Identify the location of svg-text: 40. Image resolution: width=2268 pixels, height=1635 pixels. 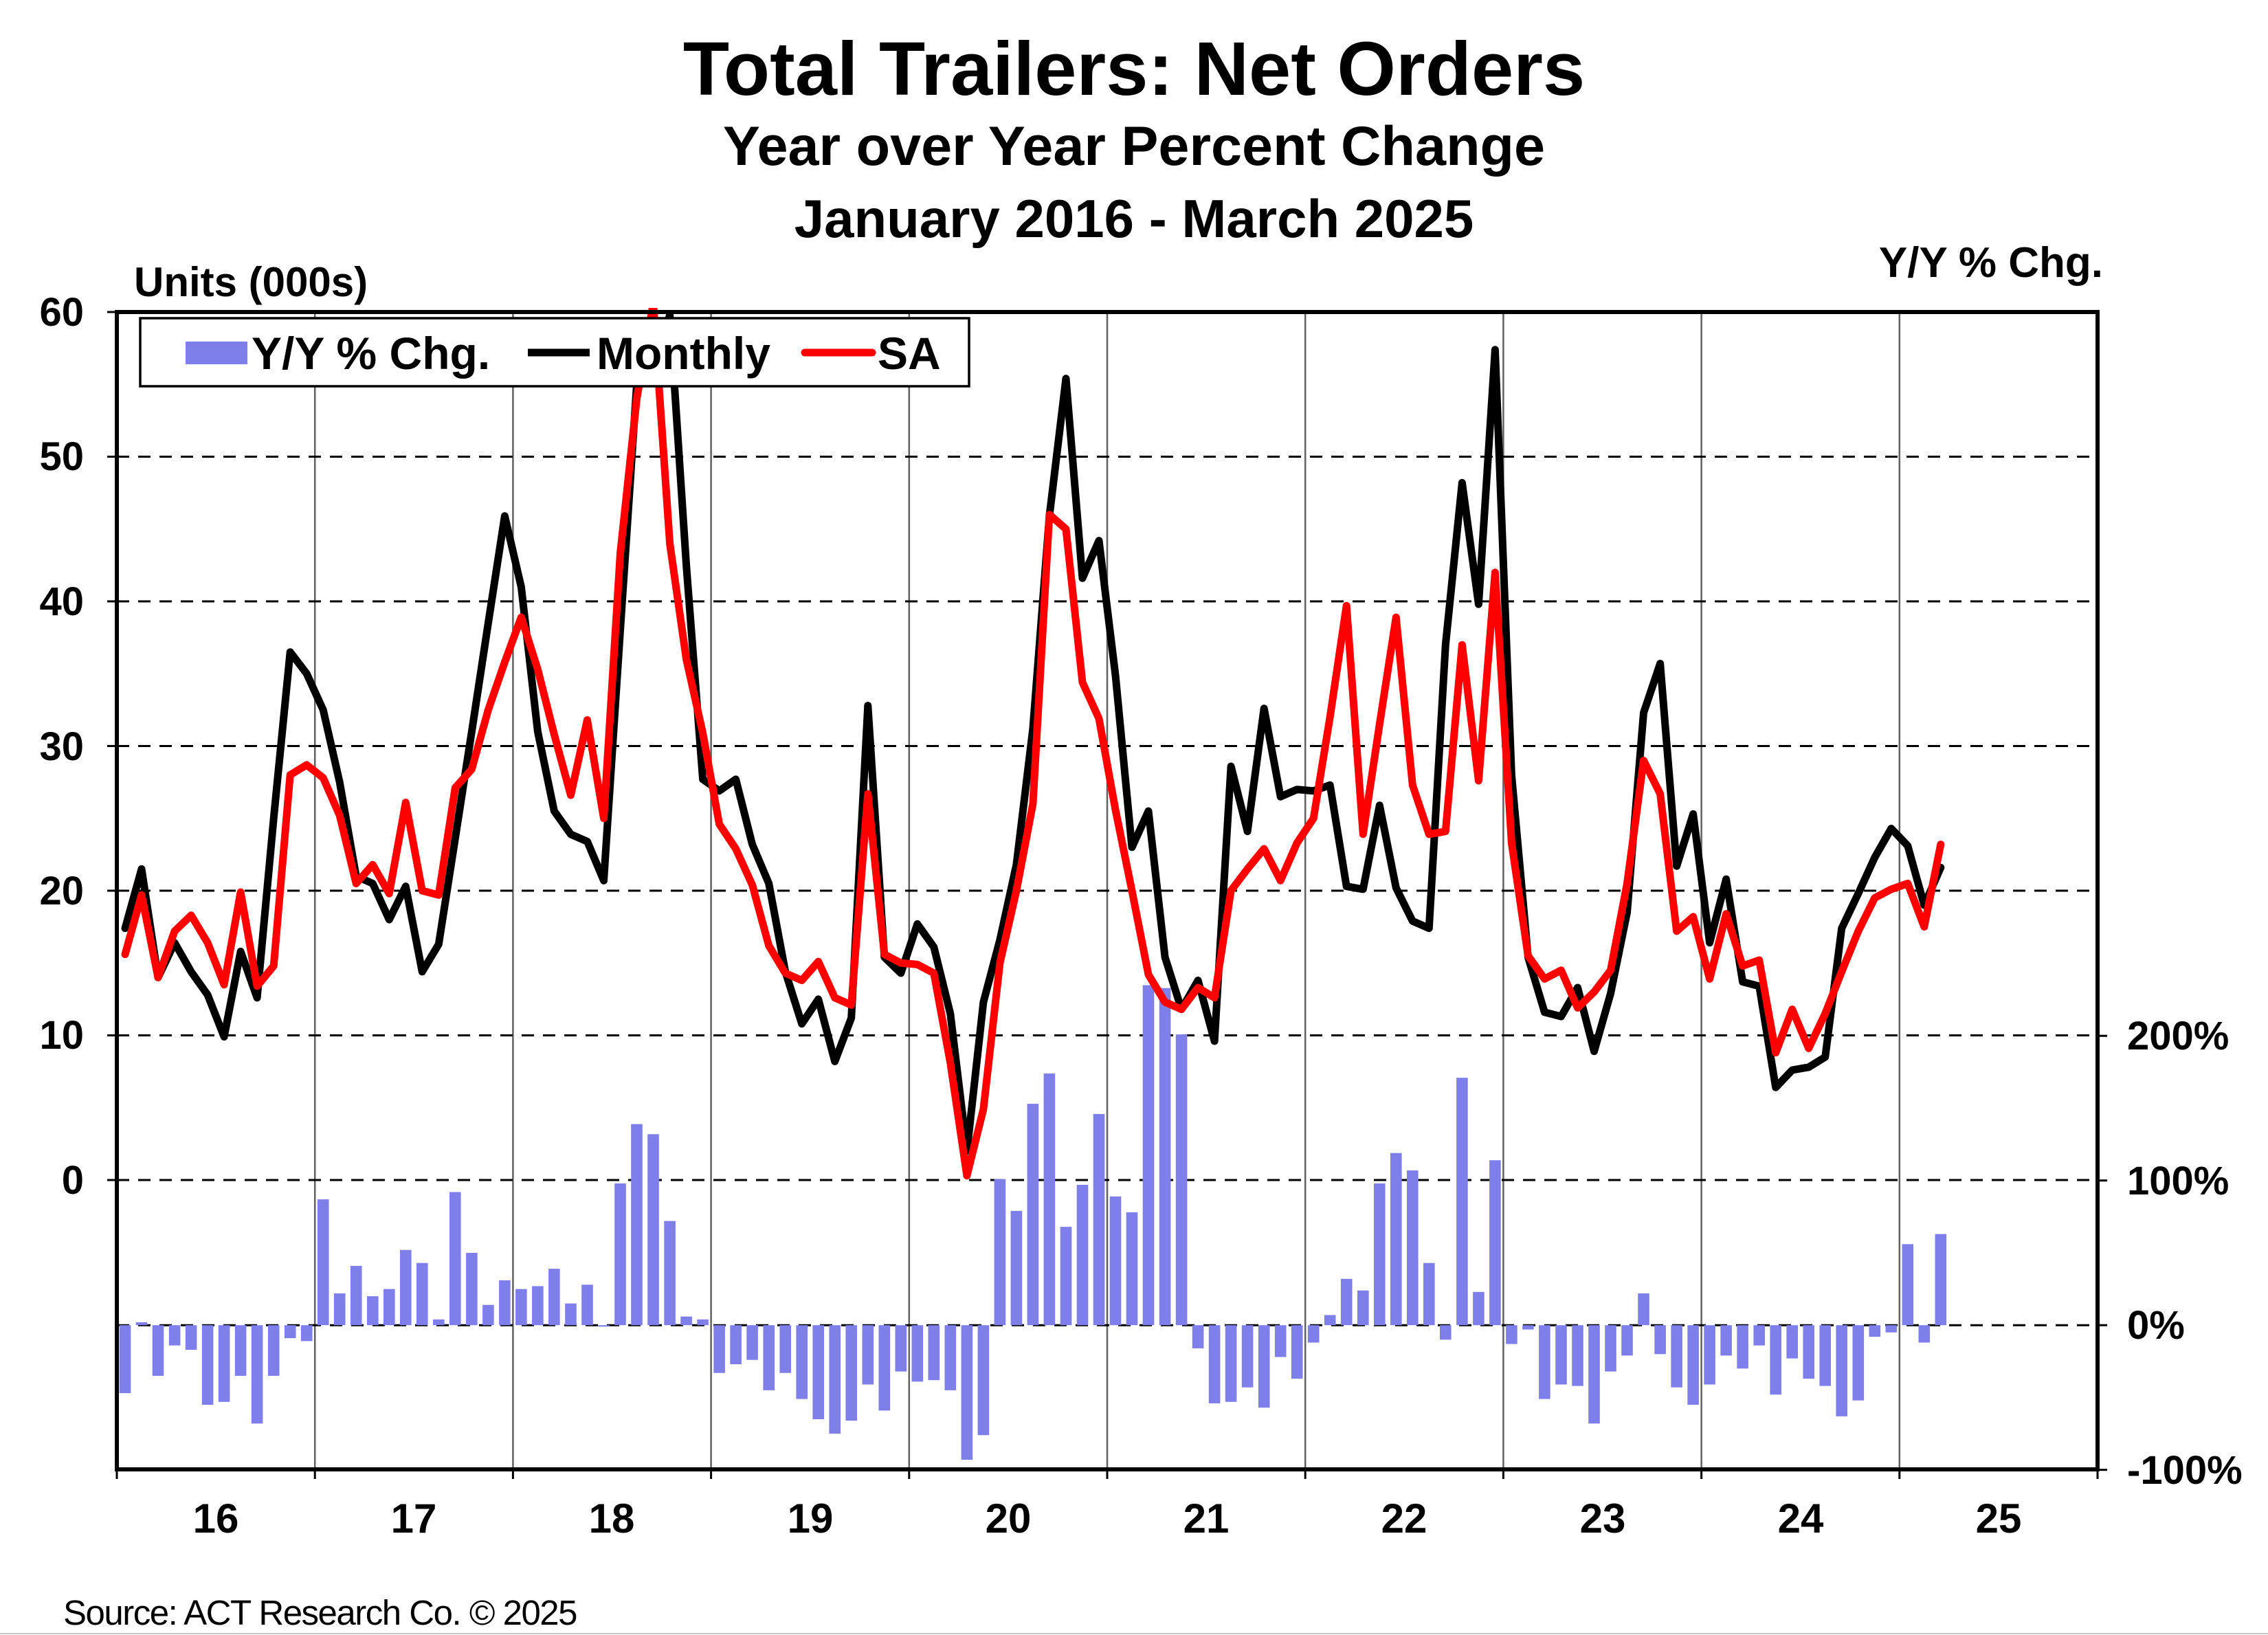
(61, 601).